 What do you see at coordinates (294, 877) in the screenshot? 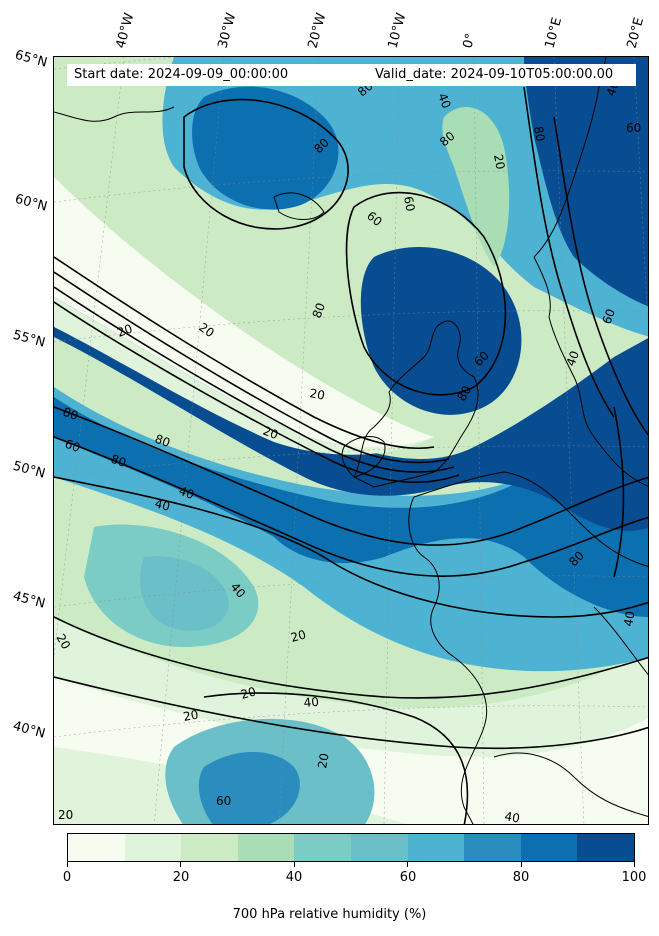
I see `colorbar-label-40: 40` at bounding box center [294, 877].